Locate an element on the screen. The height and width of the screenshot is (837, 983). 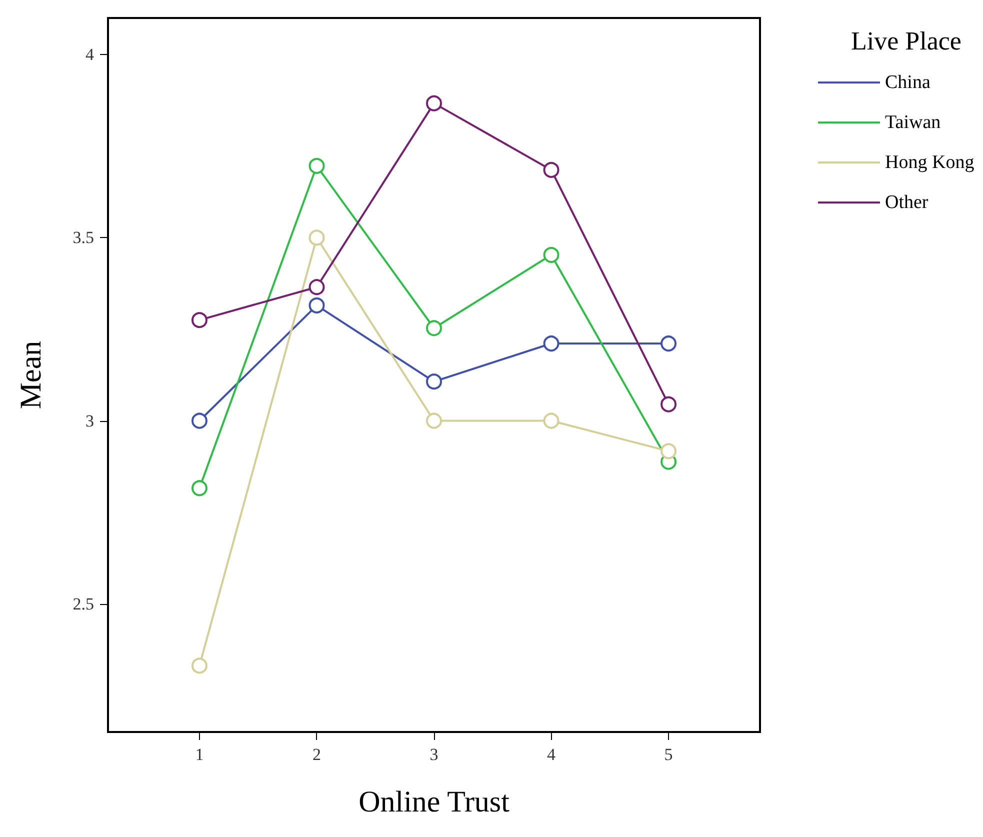
legend-label: China is located at coordinates (908, 82).